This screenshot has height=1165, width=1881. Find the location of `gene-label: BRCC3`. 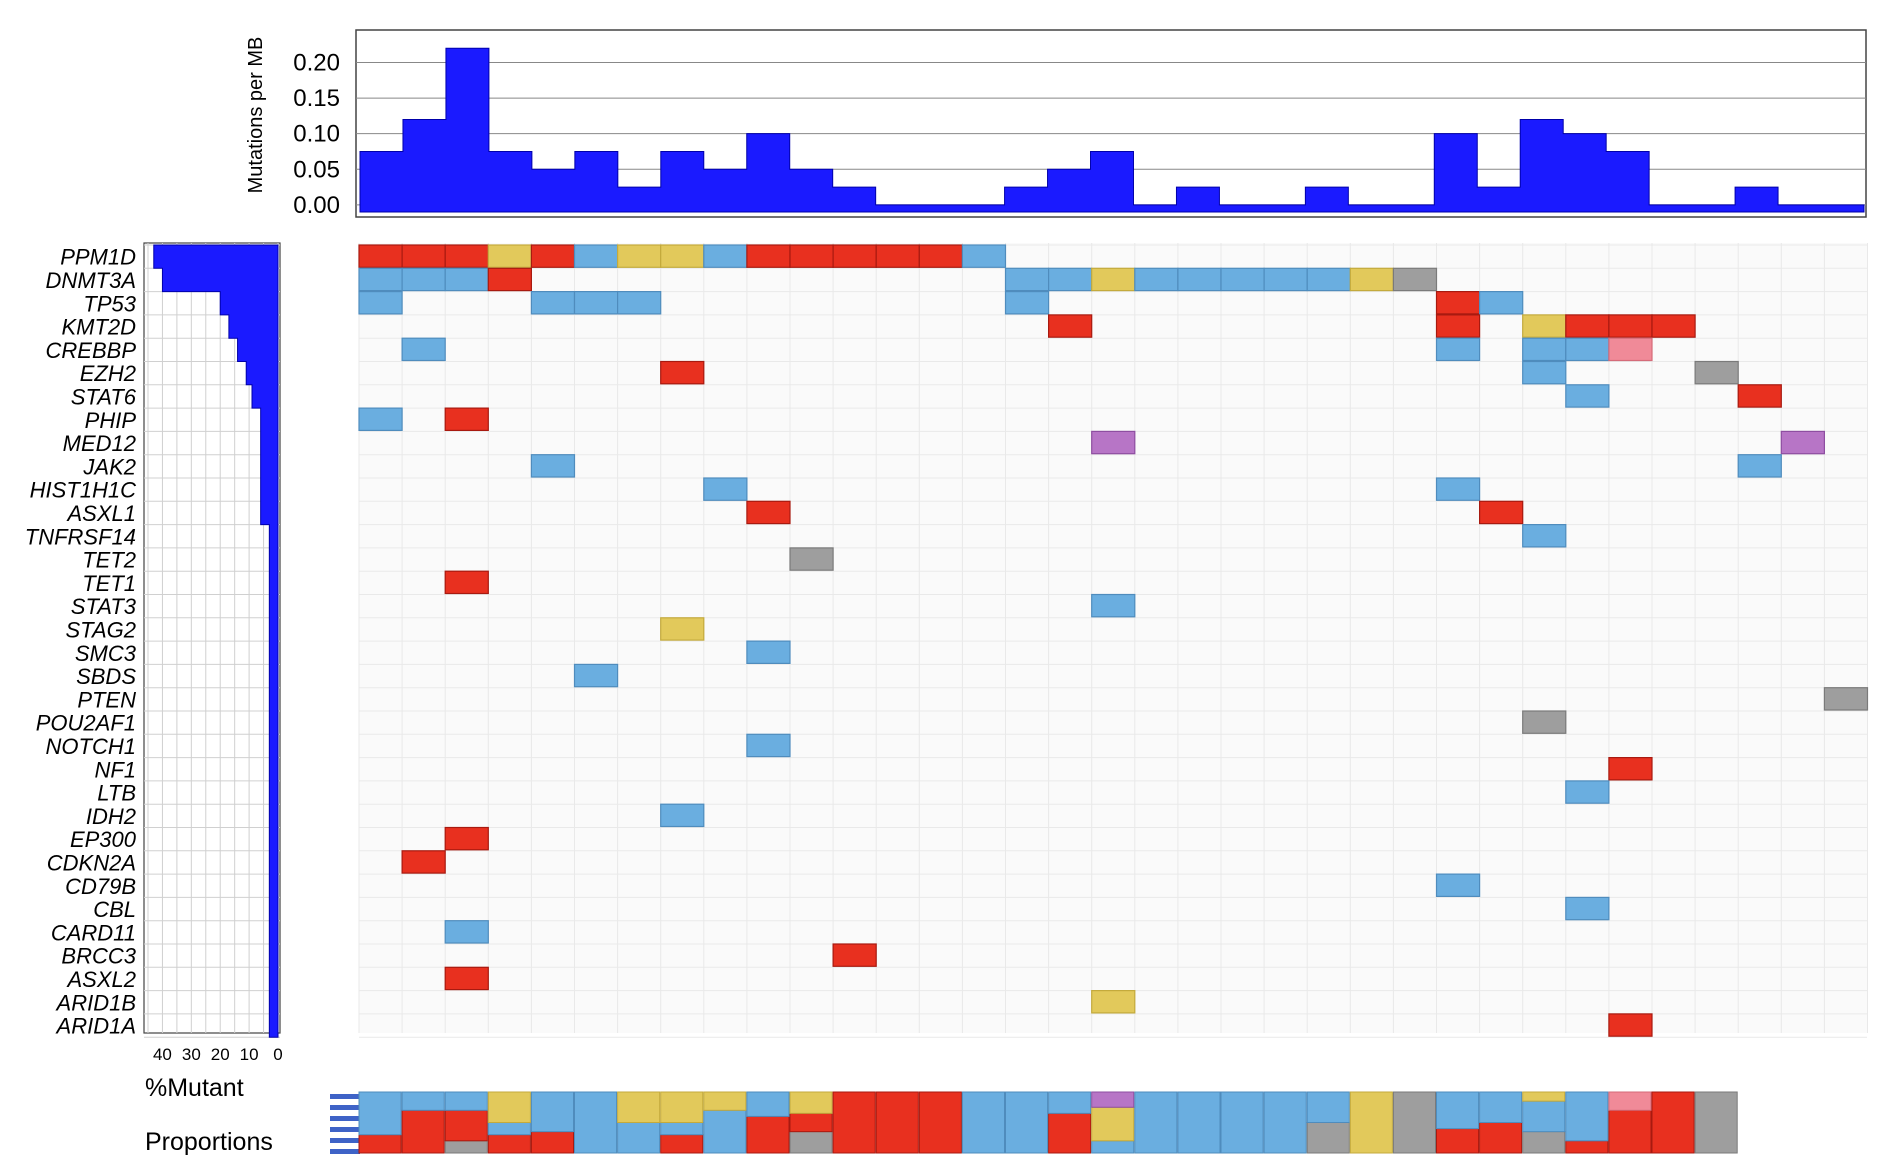

gene-label: BRCC3 is located at coordinates (98, 956).